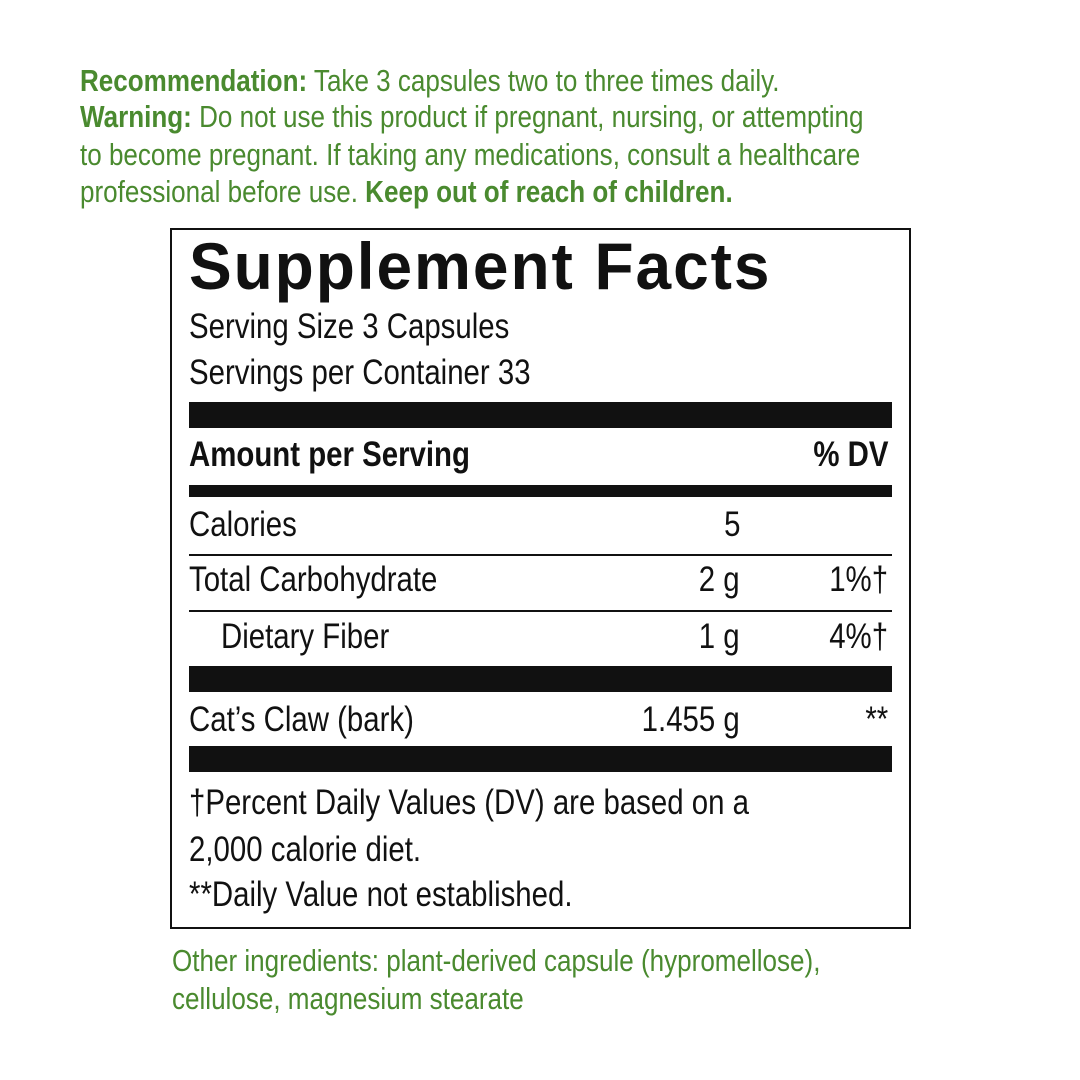 This screenshot has height=1080, width=1080. What do you see at coordinates (223, 191) in the screenshot?
I see `warning-text: professional before use.` at bounding box center [223, 191].